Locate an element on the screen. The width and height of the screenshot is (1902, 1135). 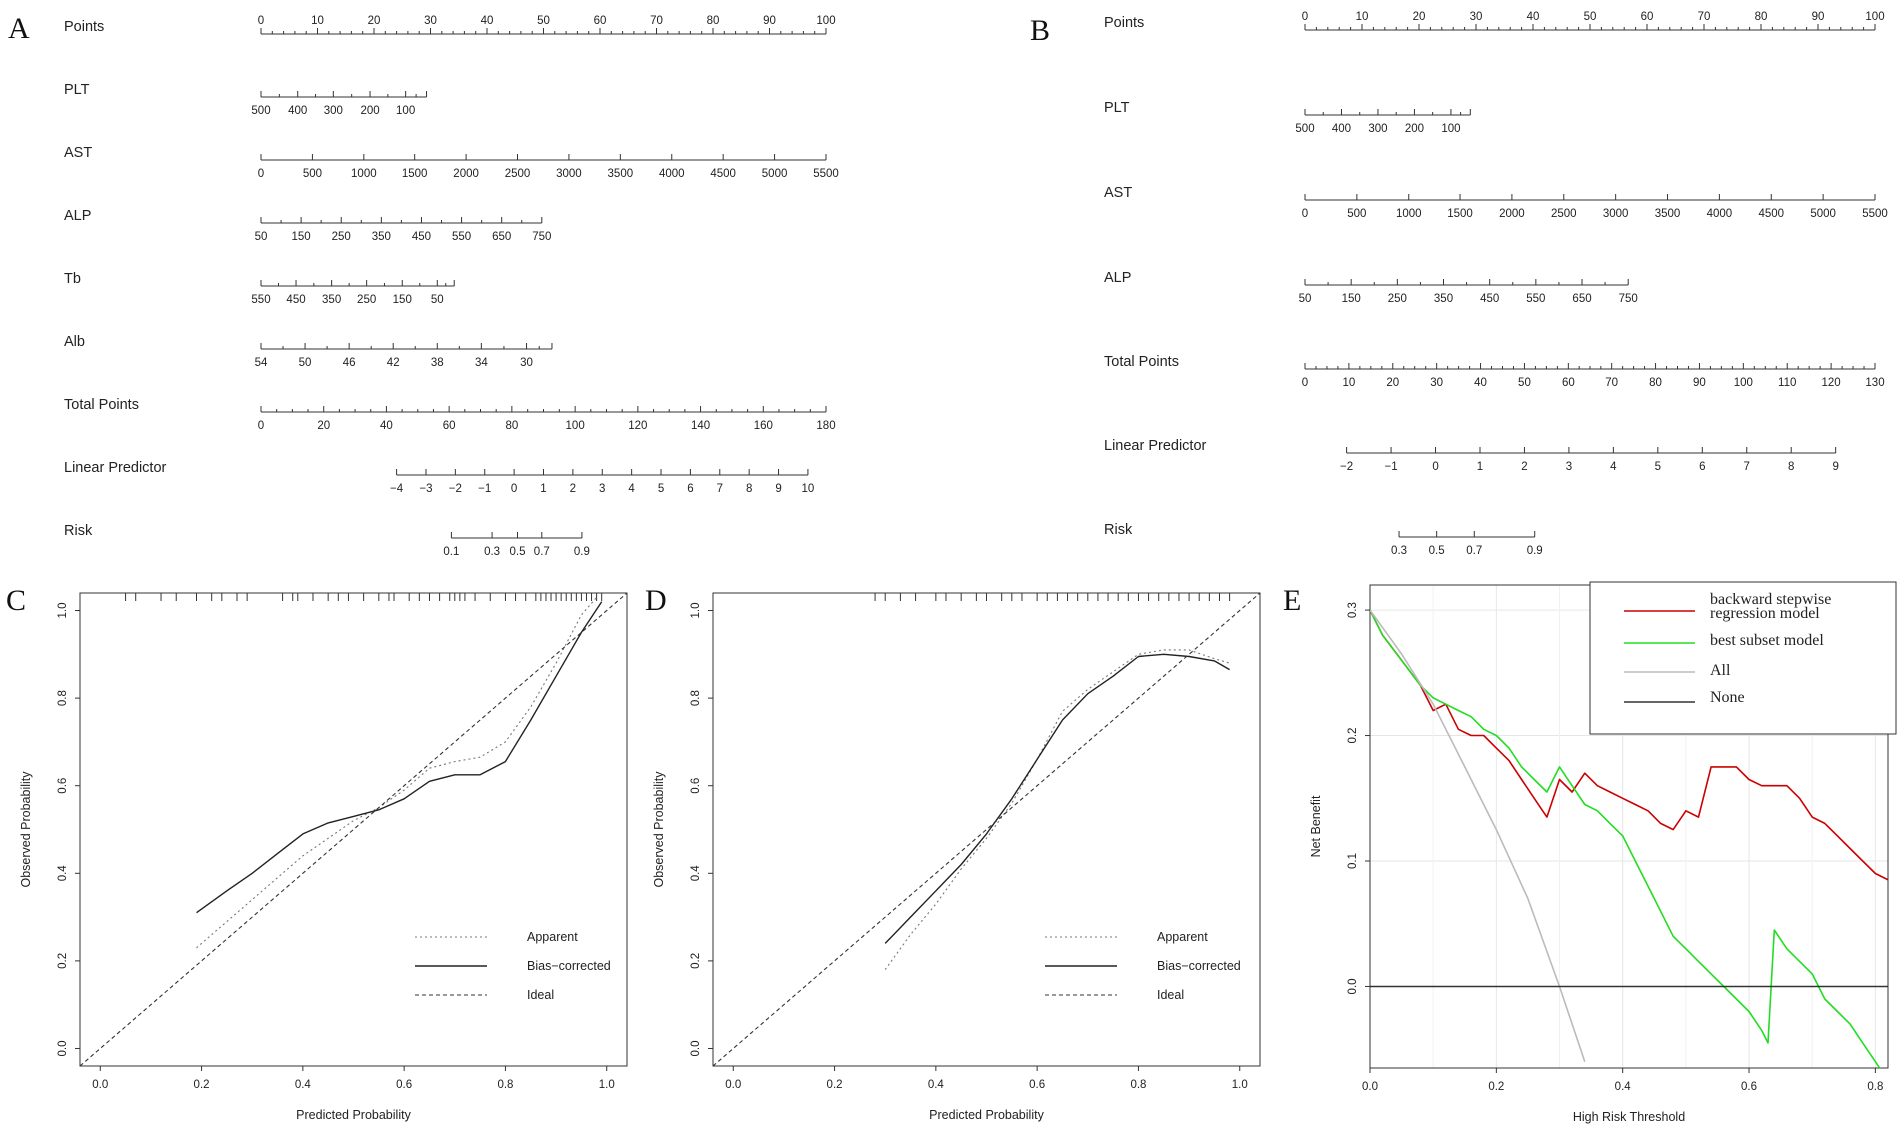
x-tick-label: 1.0 is located at coordinates (1240, 1085).